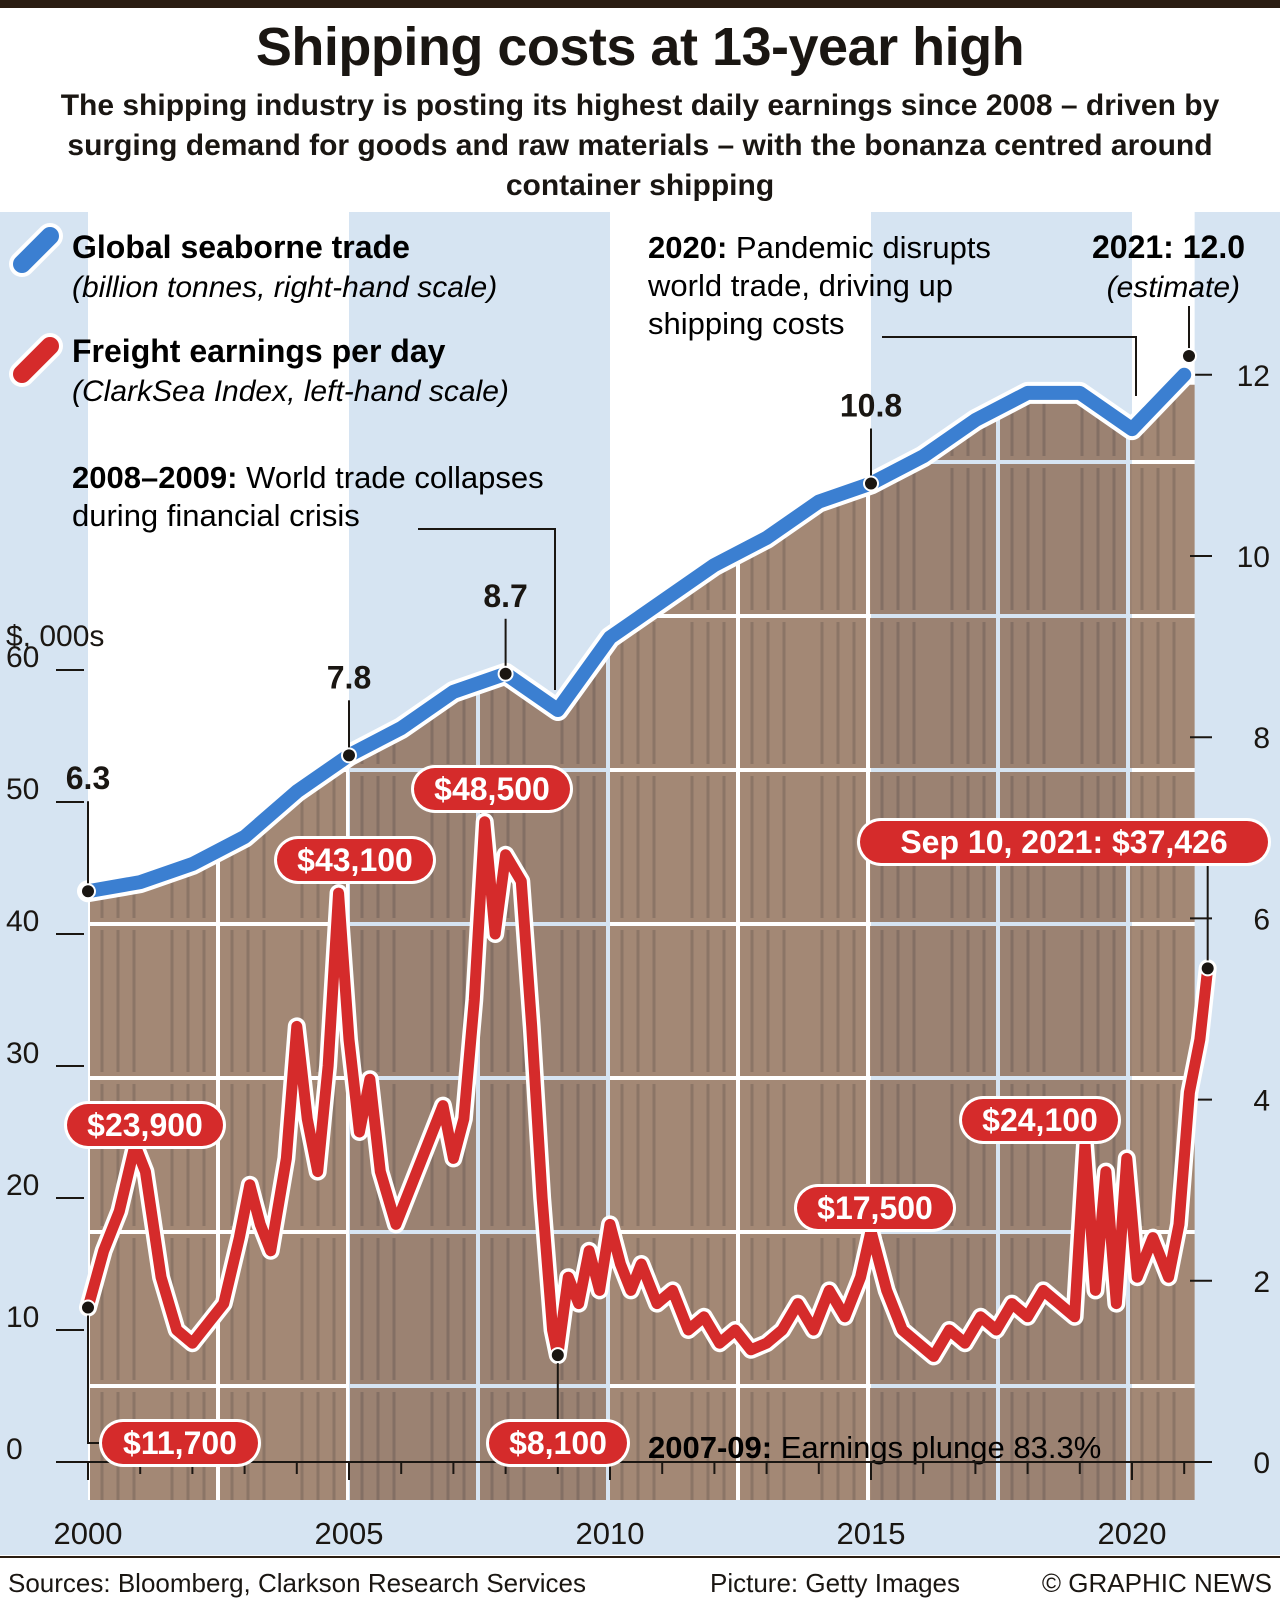 Image resolution: width=1280 pixels, height=1616 pixels. What do you see at coordinates (22, 921) in the screenshot?
I see `left-tick-label: 40` at bounding box center [22, 921].